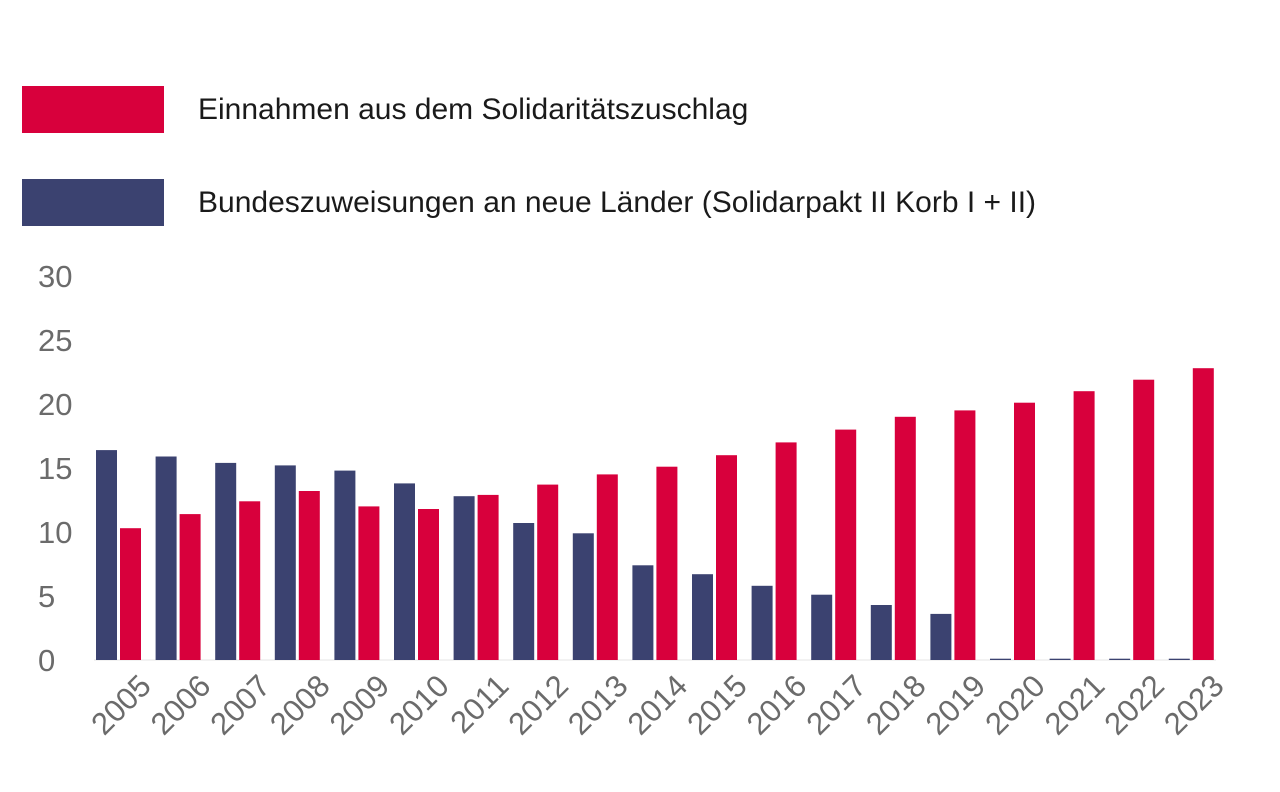 The height and width of the screenshot is (792, 1280). Describe the element at coordinates (1060, 659) in the screenshot. I see `bar-bundeszuweisungen-2021` at that location.